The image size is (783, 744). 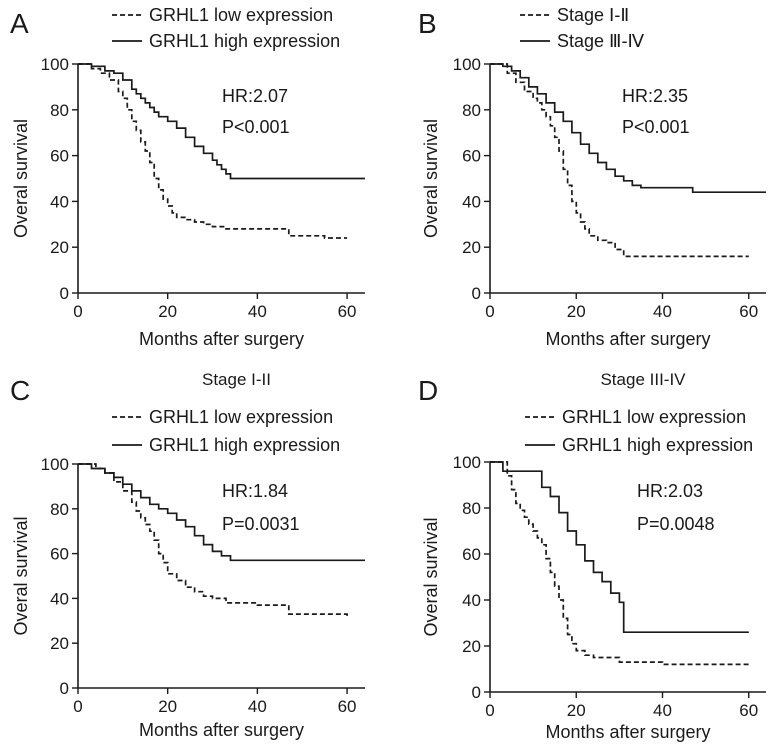 I want to click on panel-subtitle: Stage I-II, so click(x=236, y=379).